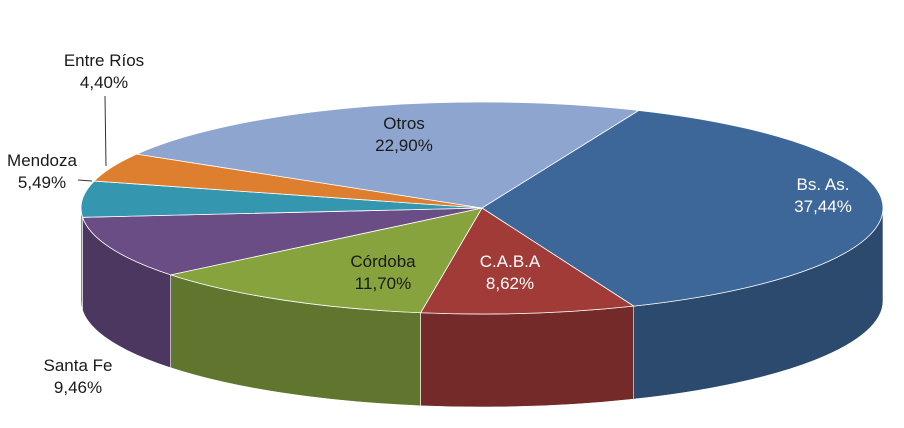 The width and height of the screenshot is (904, 428). What do you see at coordinates (105, 131) in the screenshot?
I see `leader-line-entre-rios` at bounding box center [105, 131].